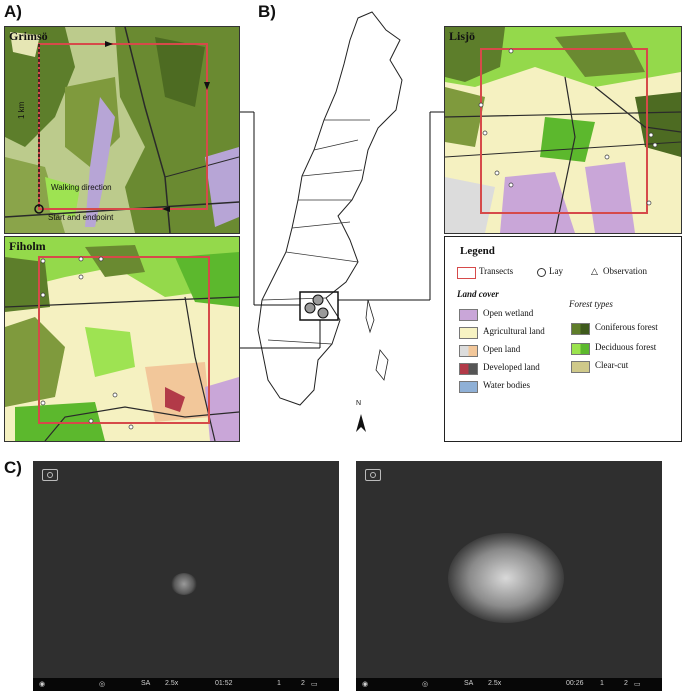 The image size is (685, 693). Describe the element at coordinates (81, 187) in the screenshot. I see `walking-direction-label: Walking direction` at that location.